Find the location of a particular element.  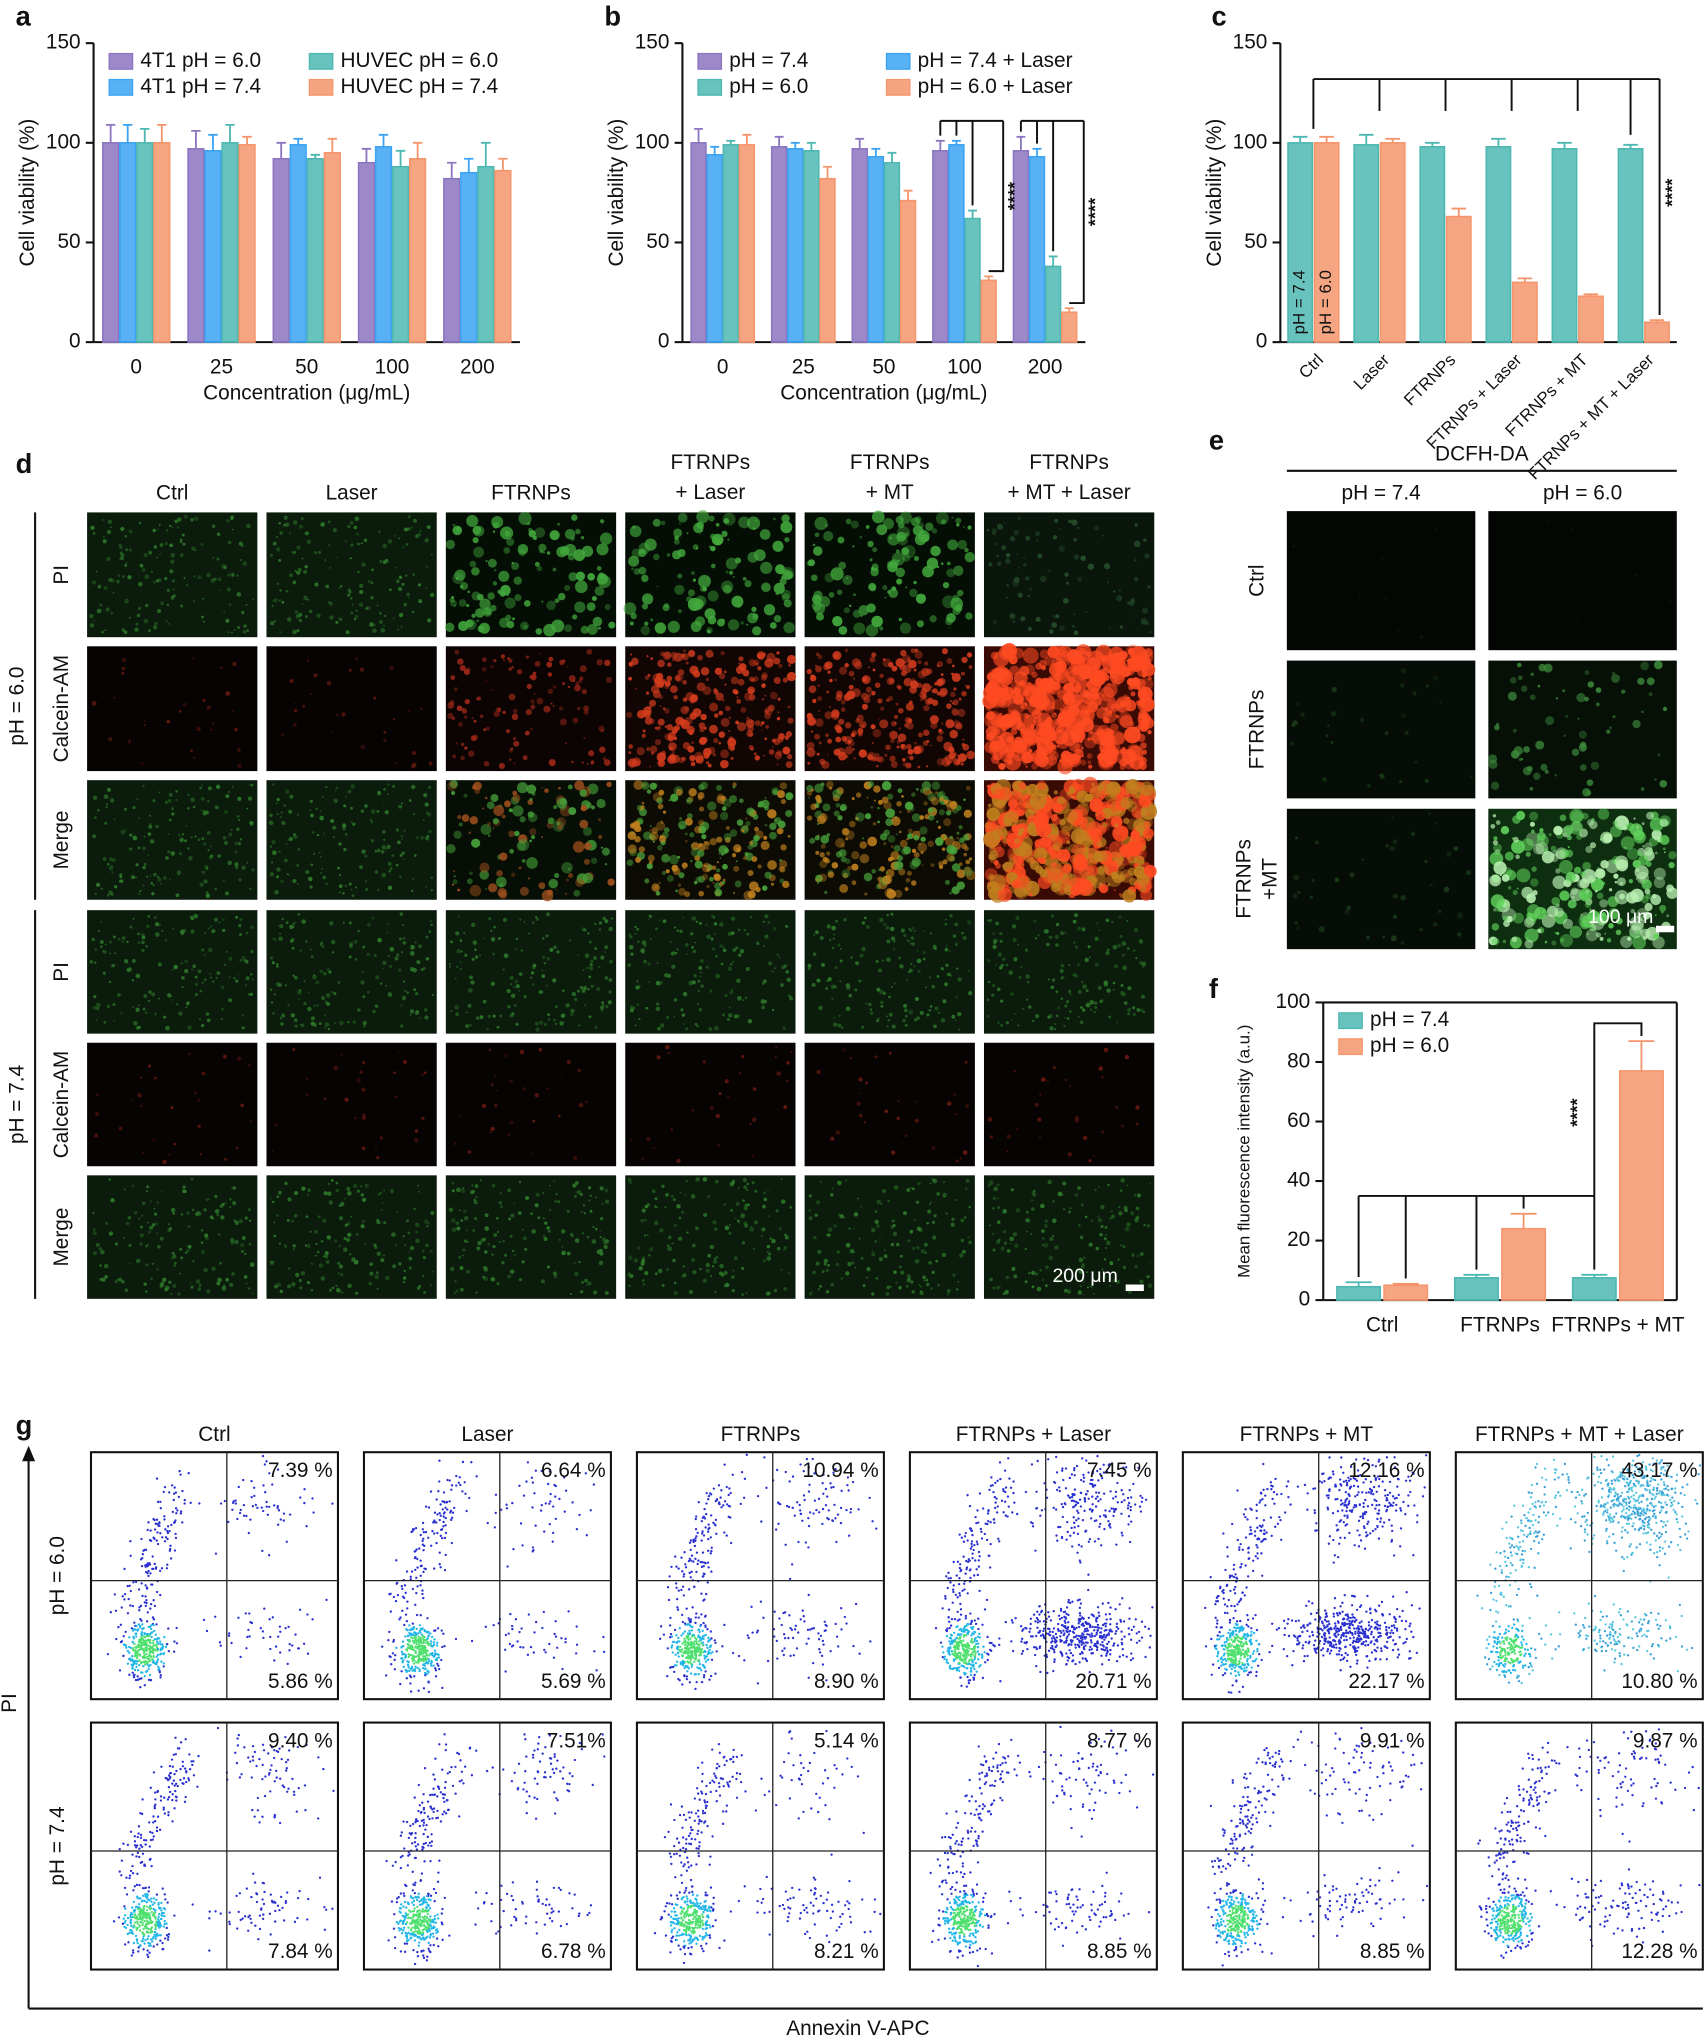

micrograph is located at coordinates (172, 709).